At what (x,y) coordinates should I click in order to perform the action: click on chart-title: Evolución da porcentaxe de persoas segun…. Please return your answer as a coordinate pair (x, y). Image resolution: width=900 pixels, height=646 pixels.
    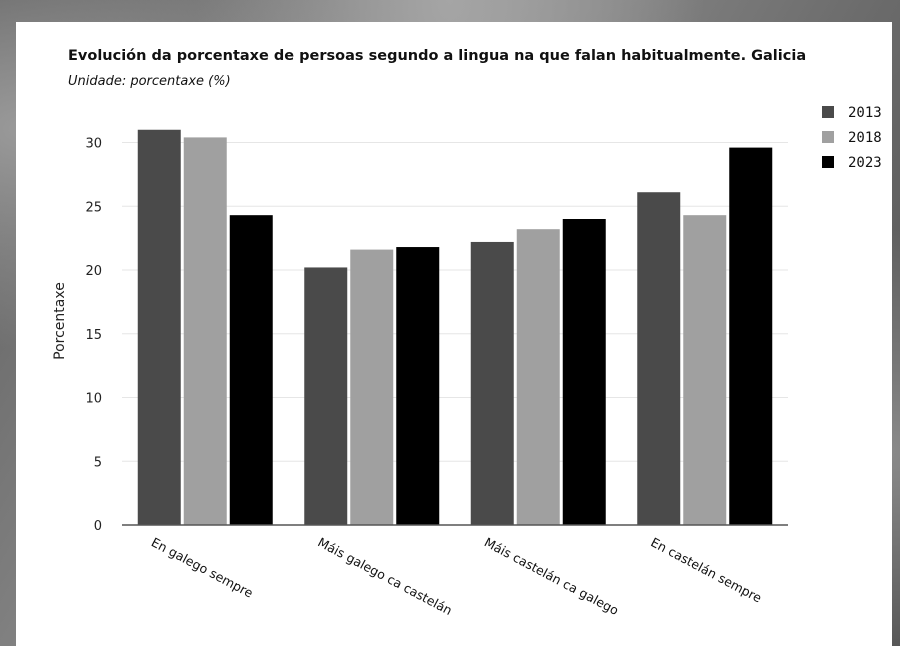
    Looking at the image, I should click on (437, 56).